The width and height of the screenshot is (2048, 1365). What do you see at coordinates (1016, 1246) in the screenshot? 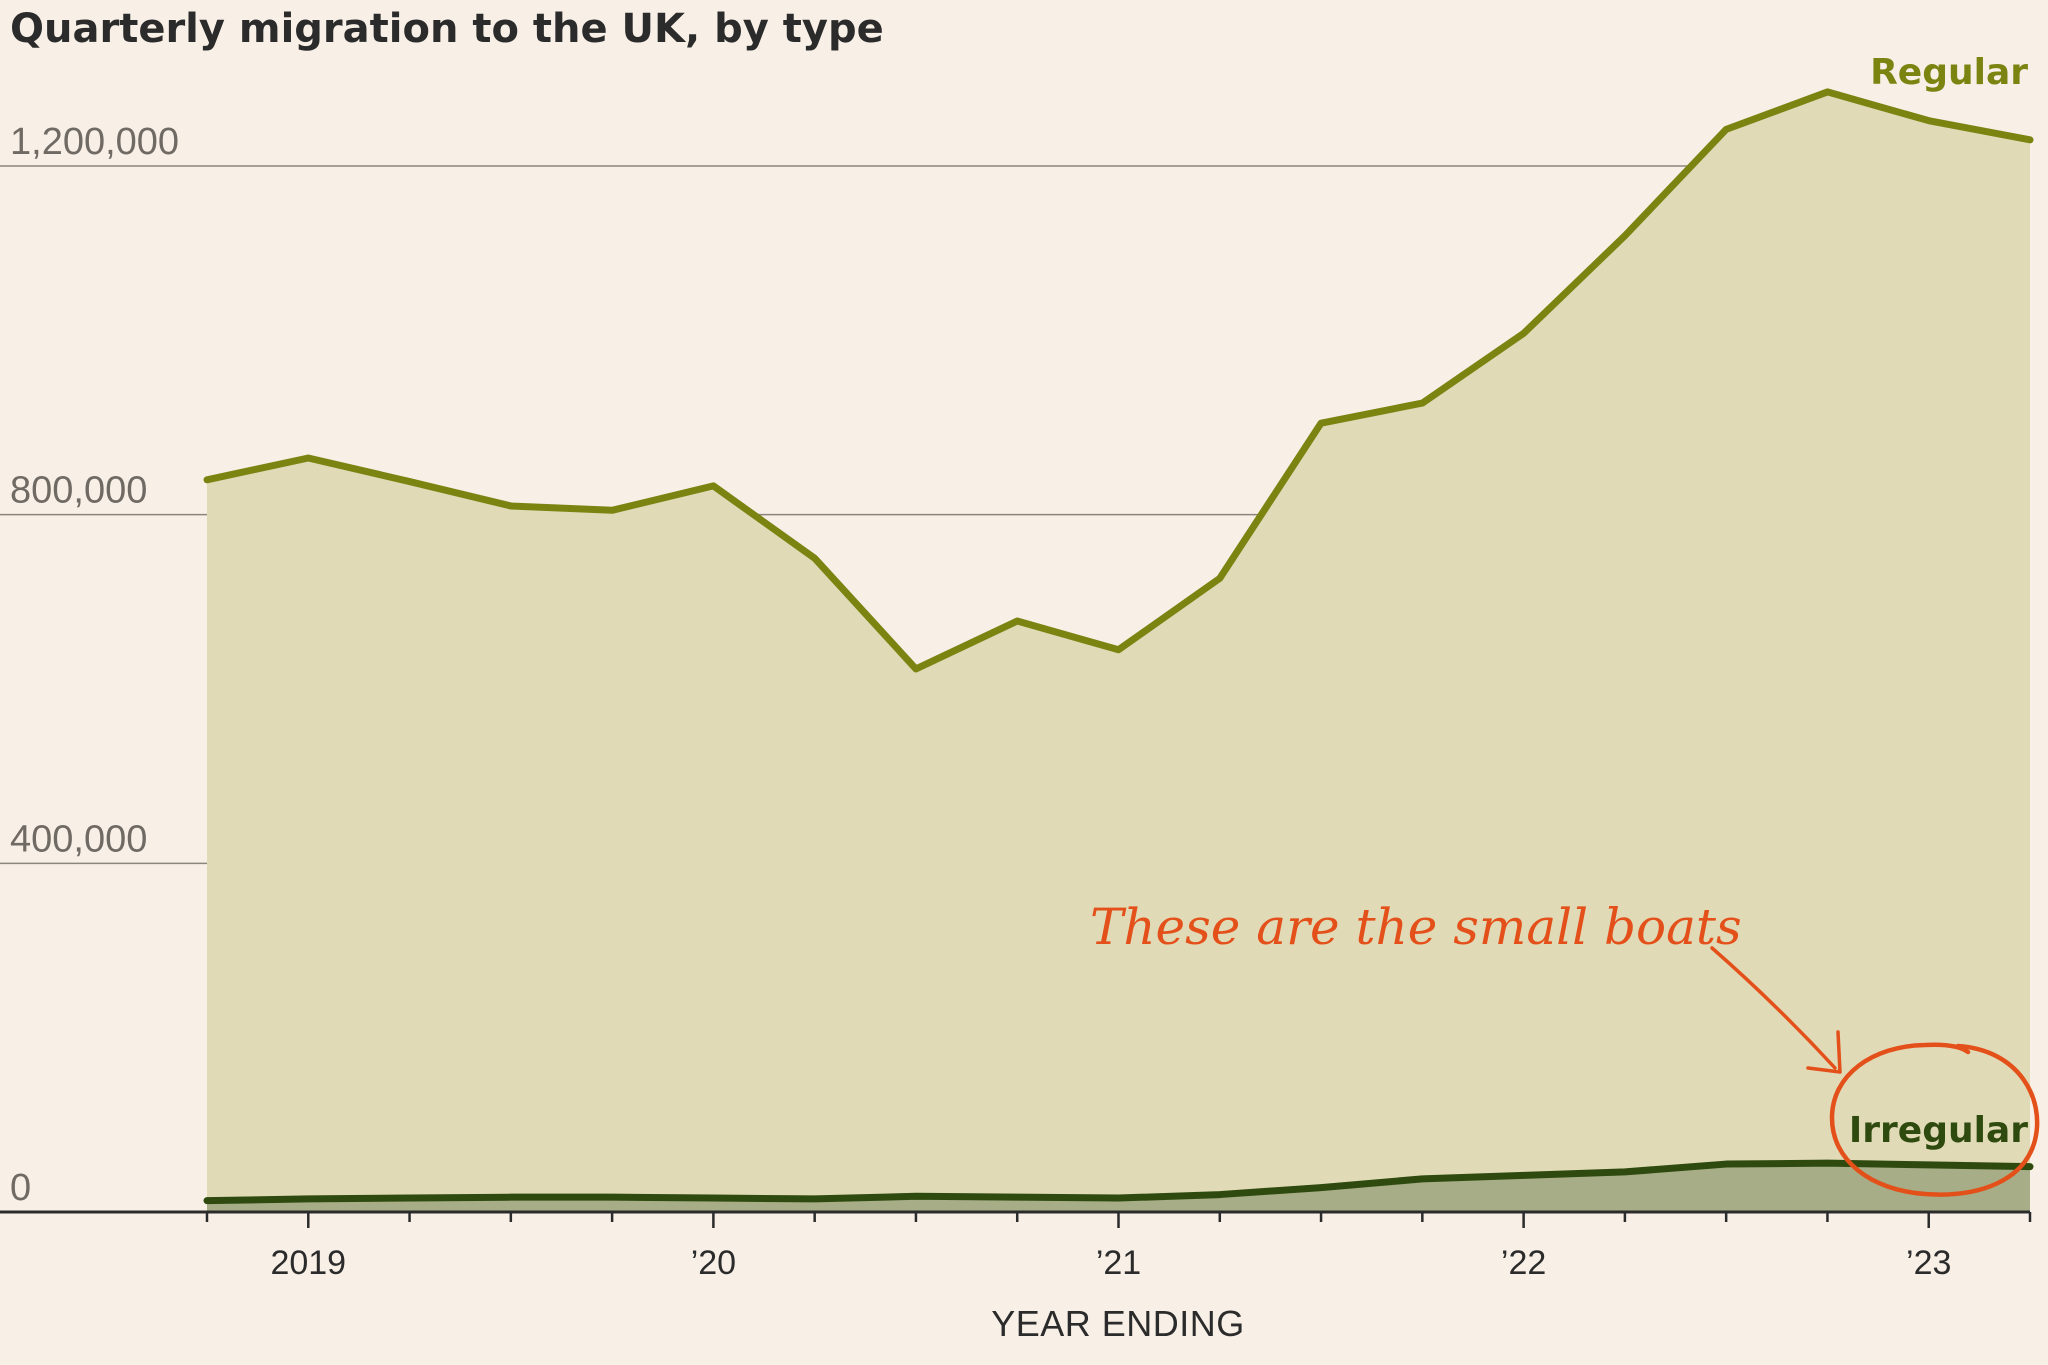
I see `x-axis: 2019 ’20 ’21 ’22 ’23` at bounding box center [1016, 1246].